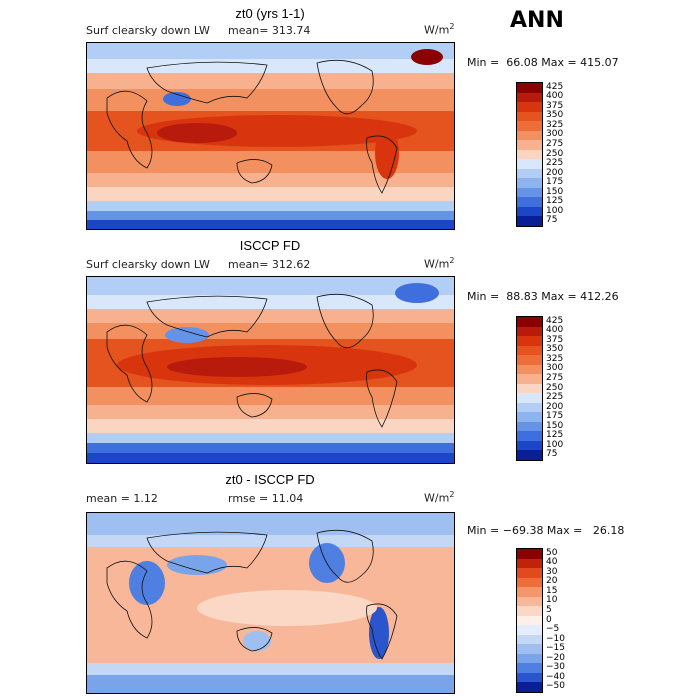 This screenshot has height=700, width=700. I want to click on panel3-colorbar, so click(529, 620).